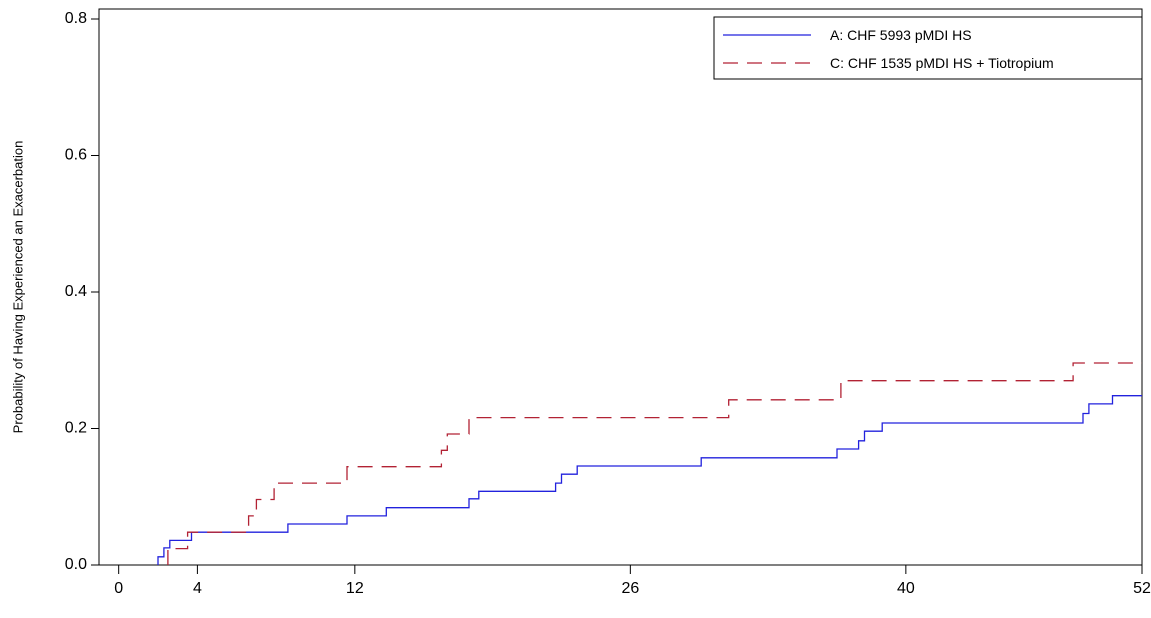  I want to click on y-axis: 0.0 0.2 0.4 0.6 0.8, so click(82, 291).